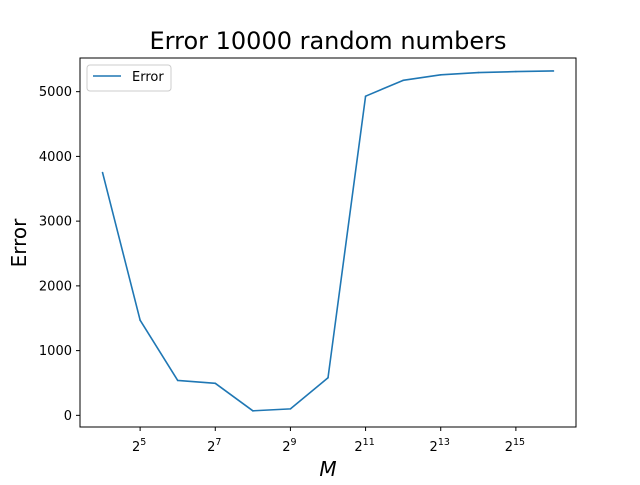 The width and height of the screenshot is (640, 485). I want to click on y-tick-label: 1000, so click(55, 351).